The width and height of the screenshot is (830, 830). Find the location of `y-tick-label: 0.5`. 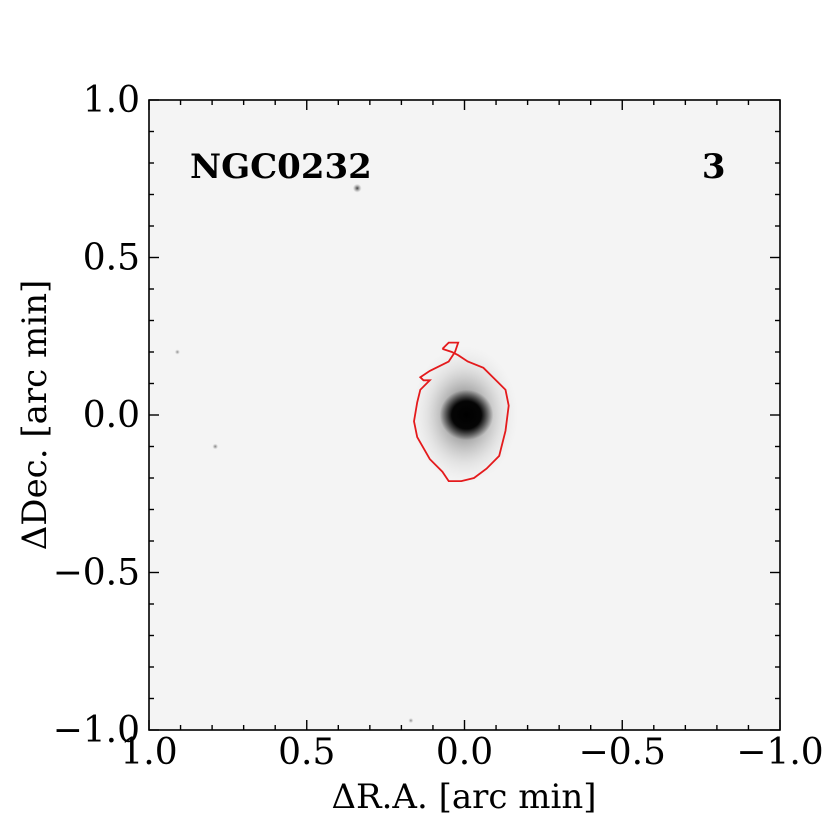

y-tick-label: 0.5 is located at coordinates (111, 258).